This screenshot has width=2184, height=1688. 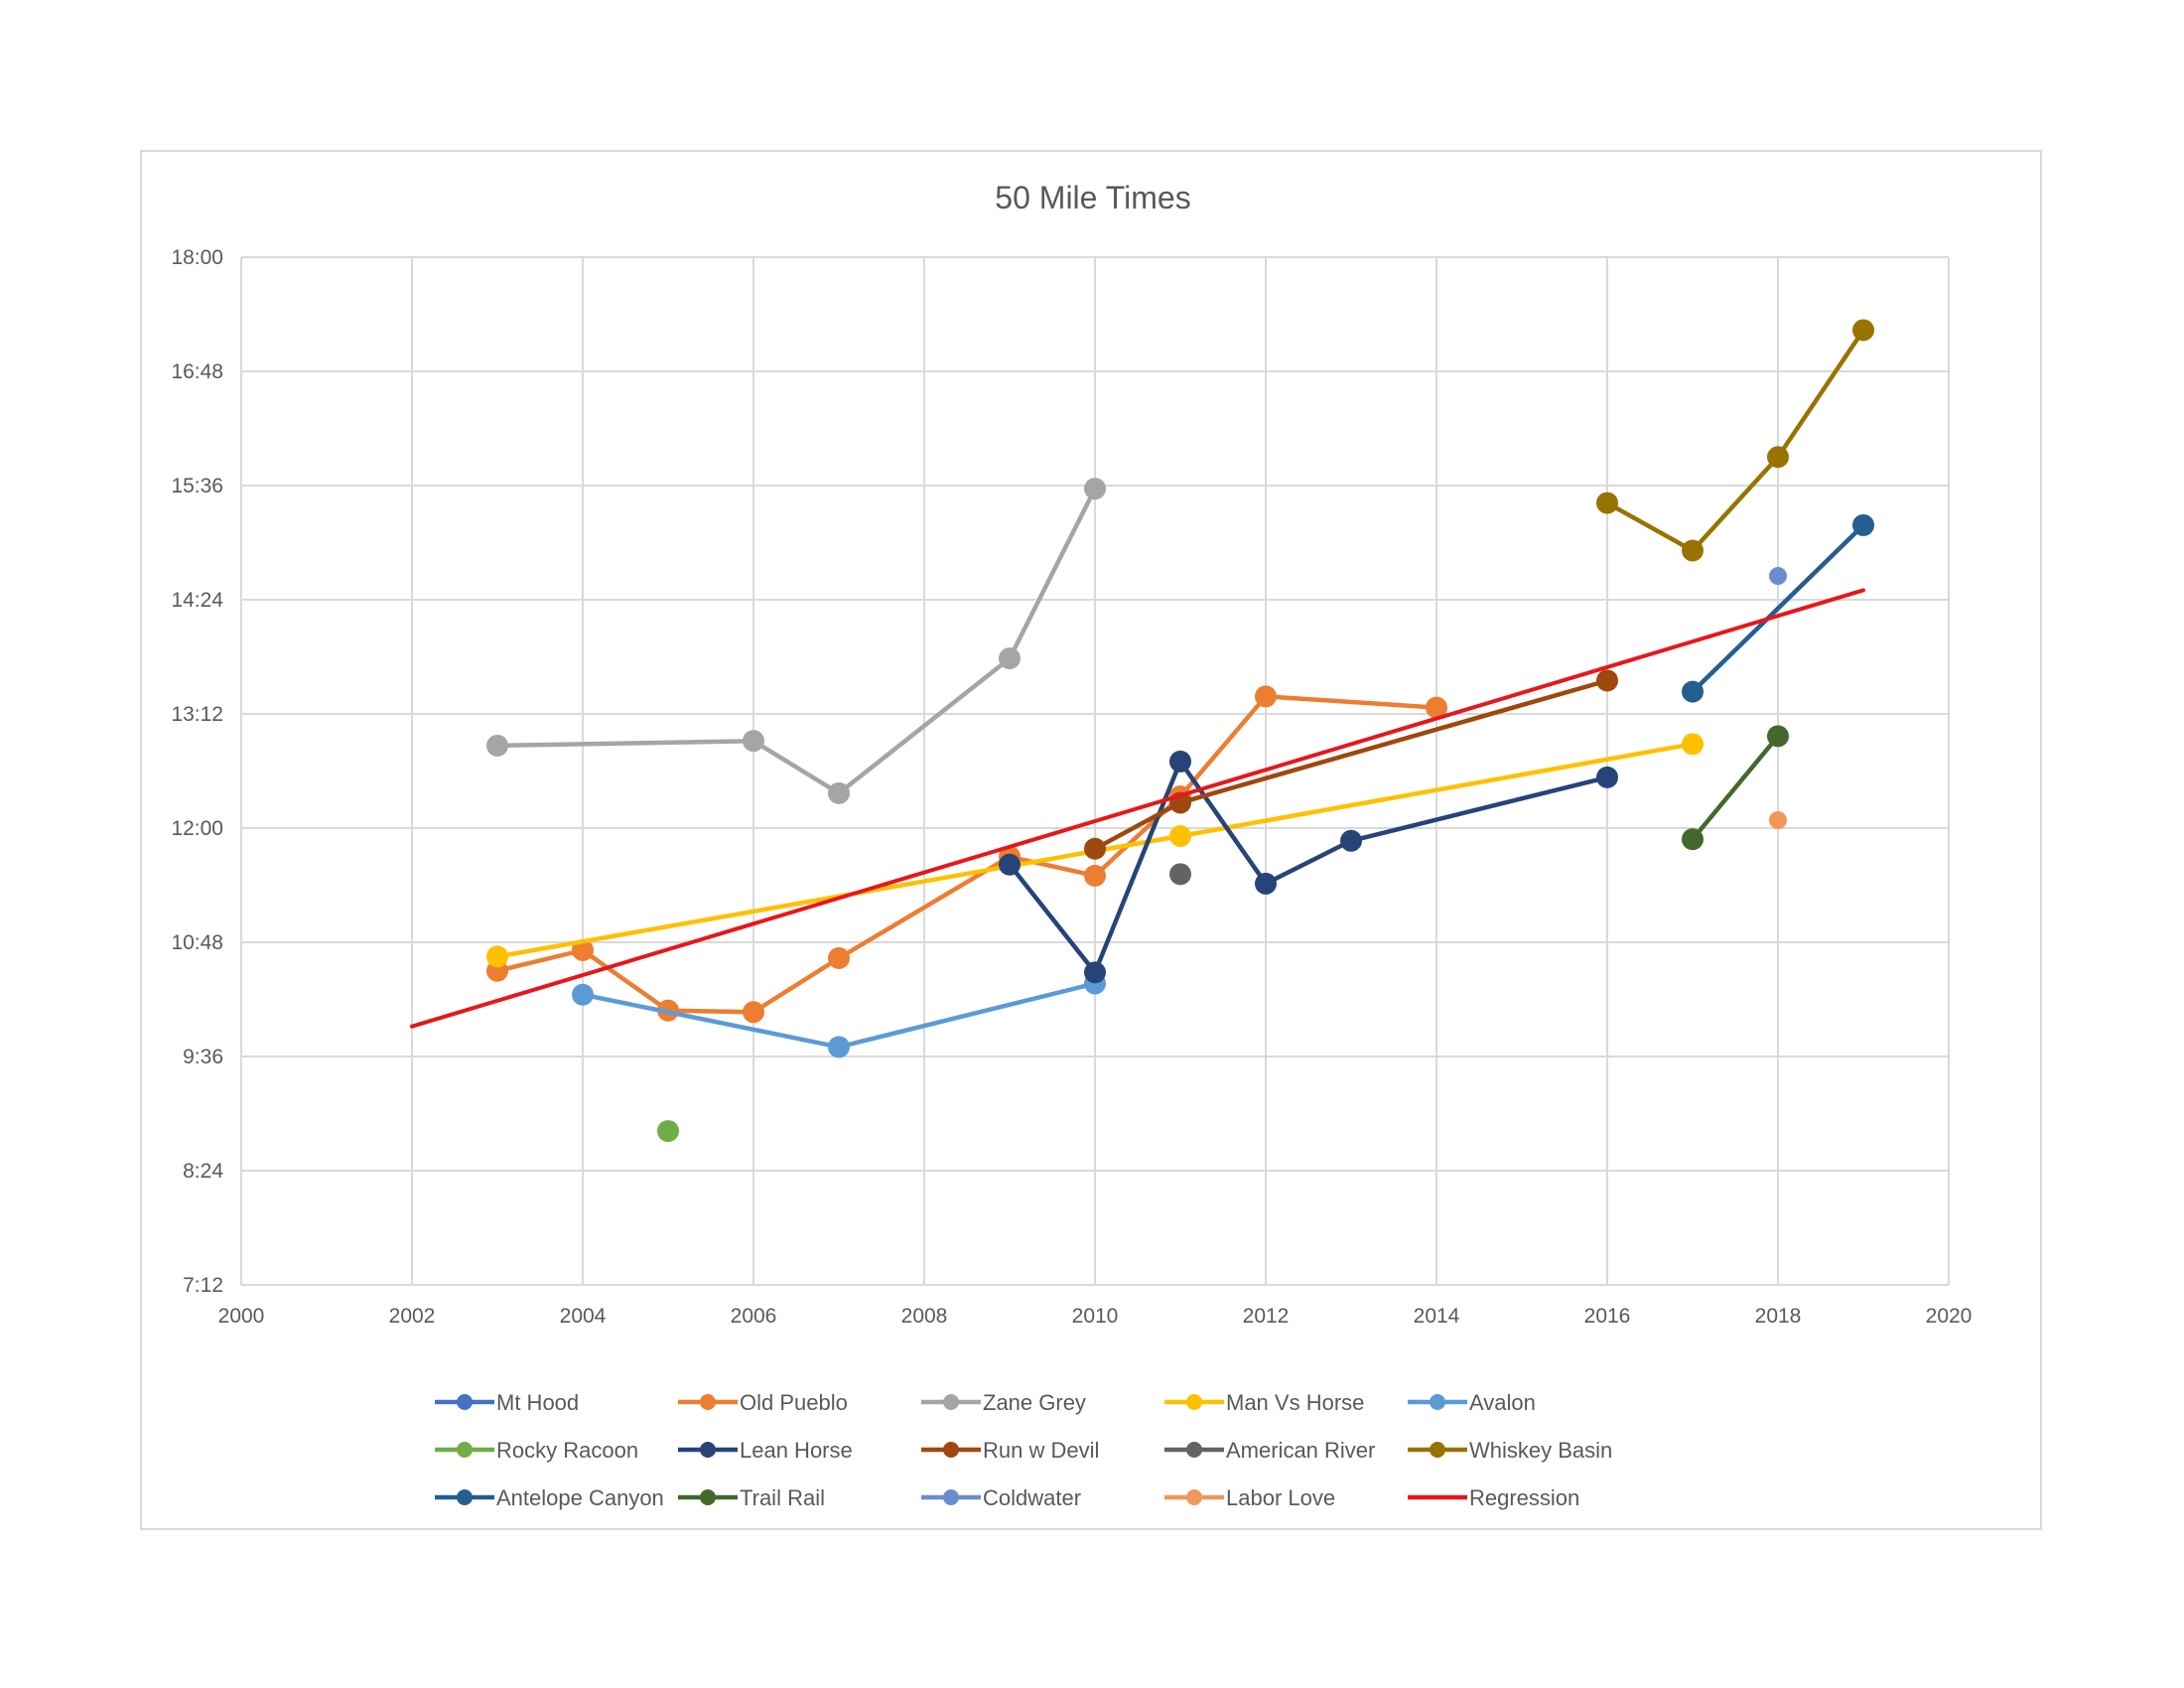 I want to click on legend-label: Trail Rail, so click(x=782, y=1497).